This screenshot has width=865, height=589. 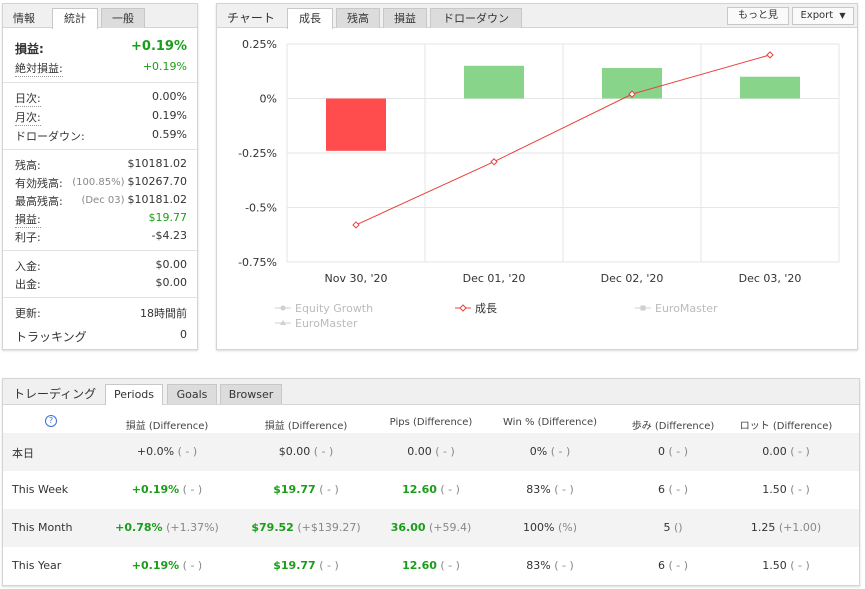 I want to click on x-tick-label: Dec 02, '20, so click(x=632, y=278).